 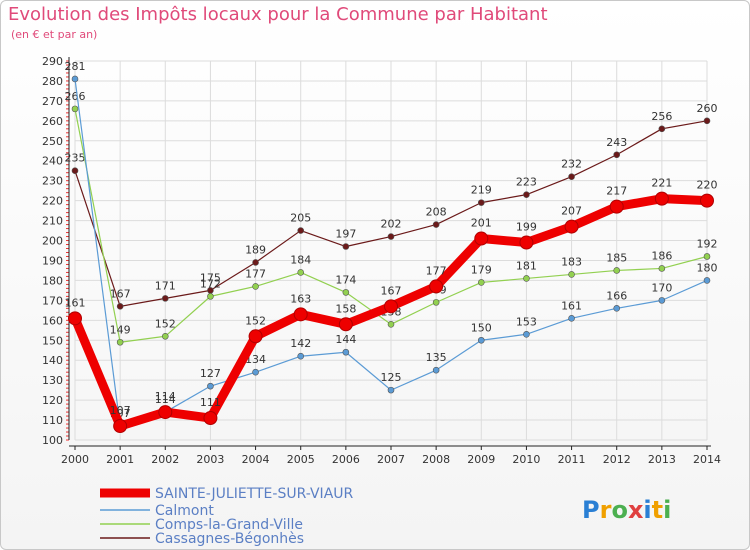 I want to click on x-tick-label: 2001, so click(x=120, y=459).